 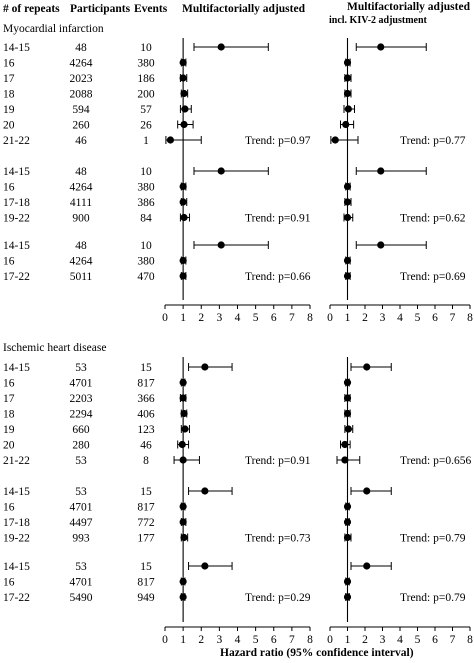 What do you see at coordinates (278, 141) in the screenshot?
I see `trend-label: Trend: p=0.97` at bounding box center [278, 141].